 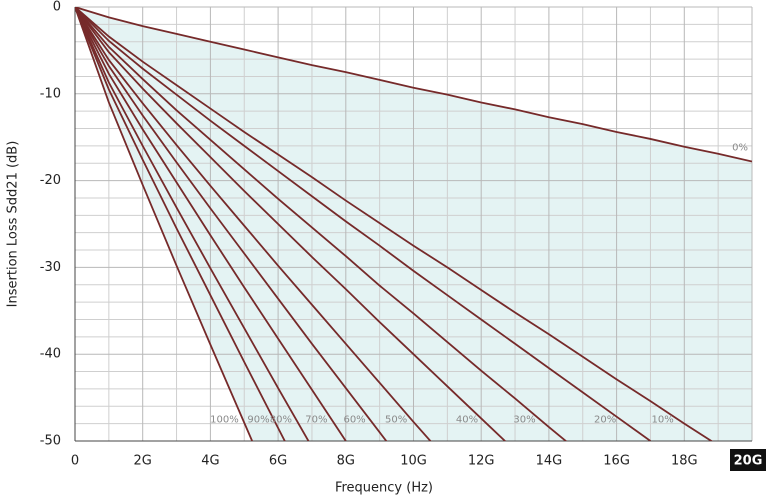 I want to click on x-tick-label: 18G, so click(x=684, y=461).